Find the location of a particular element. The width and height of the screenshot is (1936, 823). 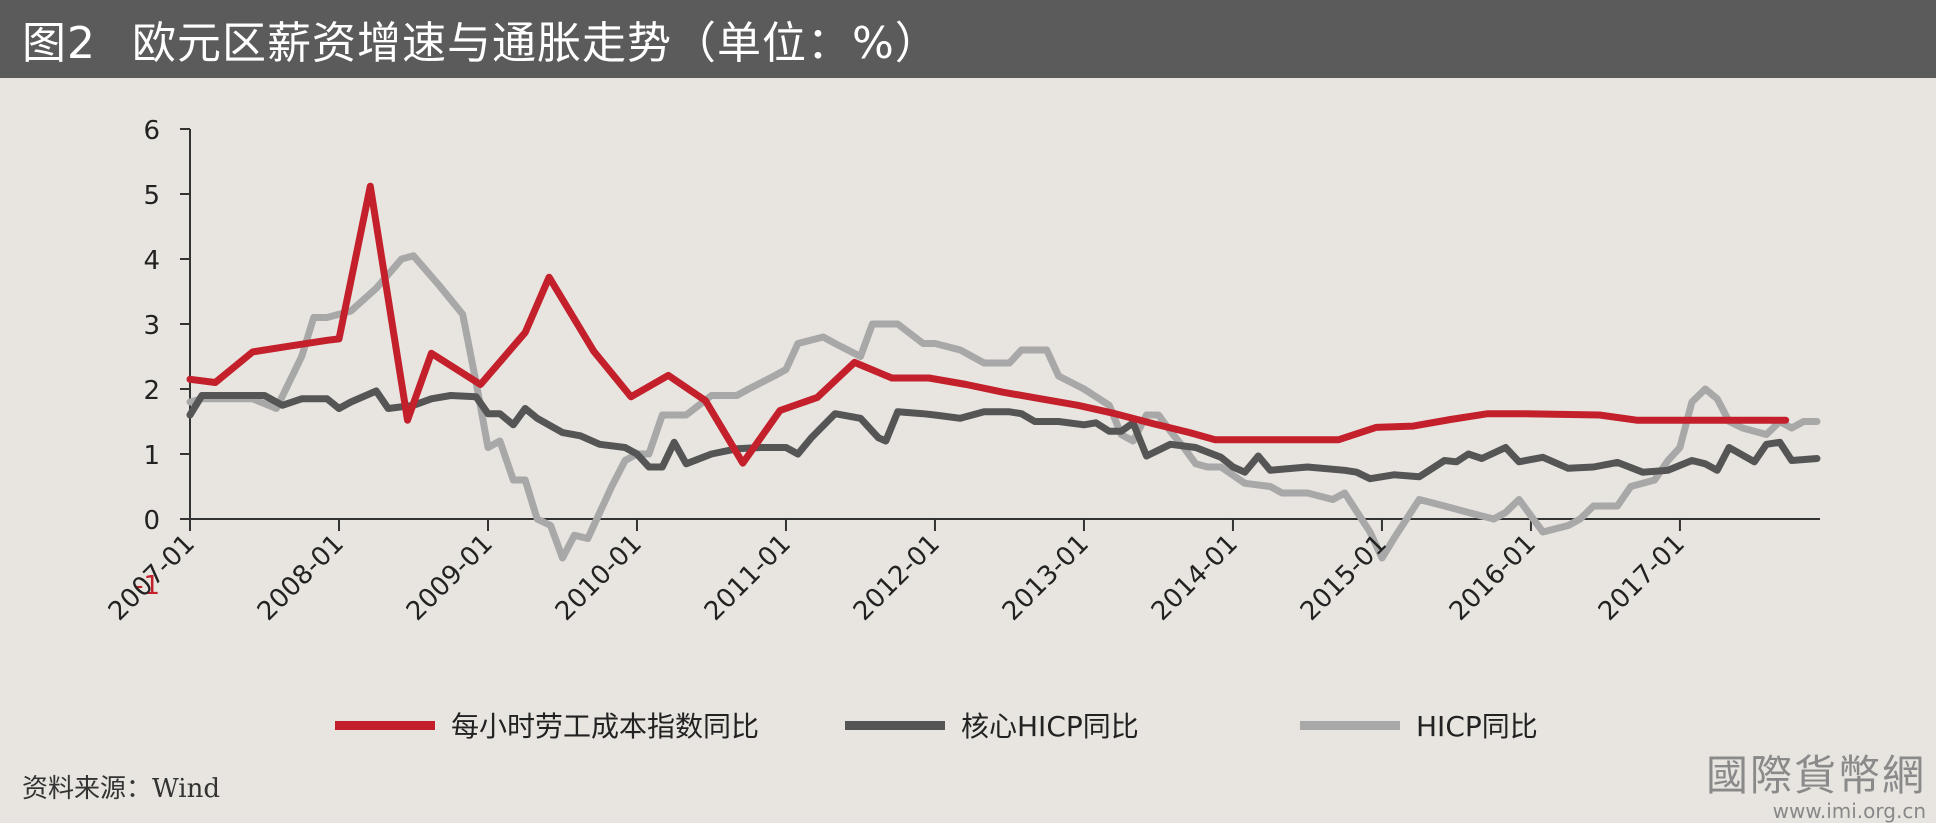

legend-item-hicp: HICP同比 is located at coordinates (1419, 725).